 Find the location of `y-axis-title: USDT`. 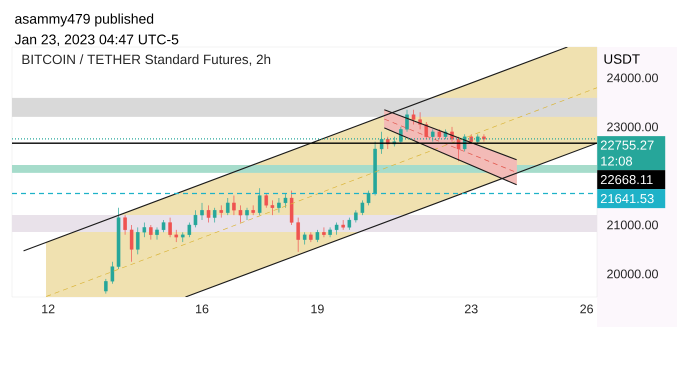

y-axis-title: USDT is located at coordinates (622, 59).